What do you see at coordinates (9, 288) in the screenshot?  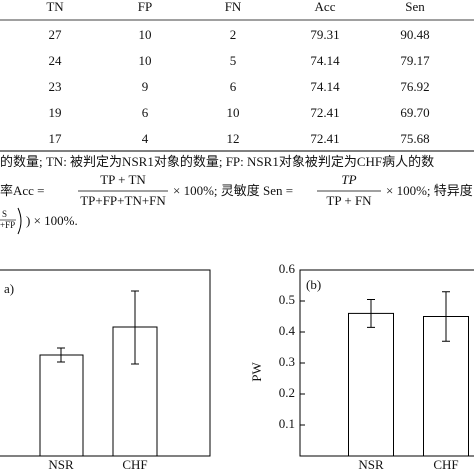 I see `panel-label: a)` at bounding box center [9, 288].